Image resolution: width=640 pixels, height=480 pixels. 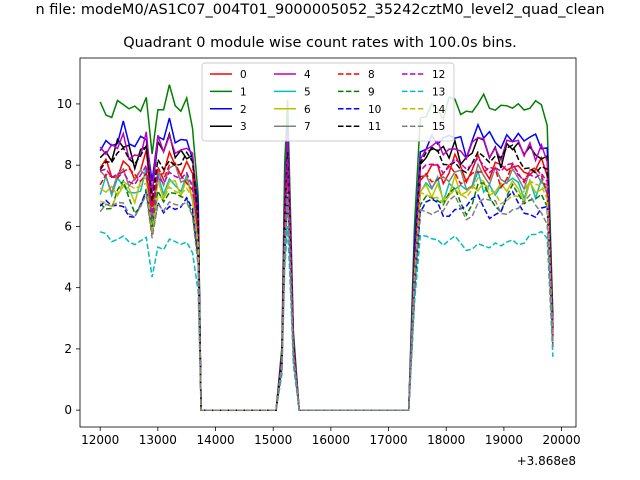 What do you see at coordinates (243, 92) in the screenshot?
I see `legend-label-1: 1` at bounding box center [243, 92].